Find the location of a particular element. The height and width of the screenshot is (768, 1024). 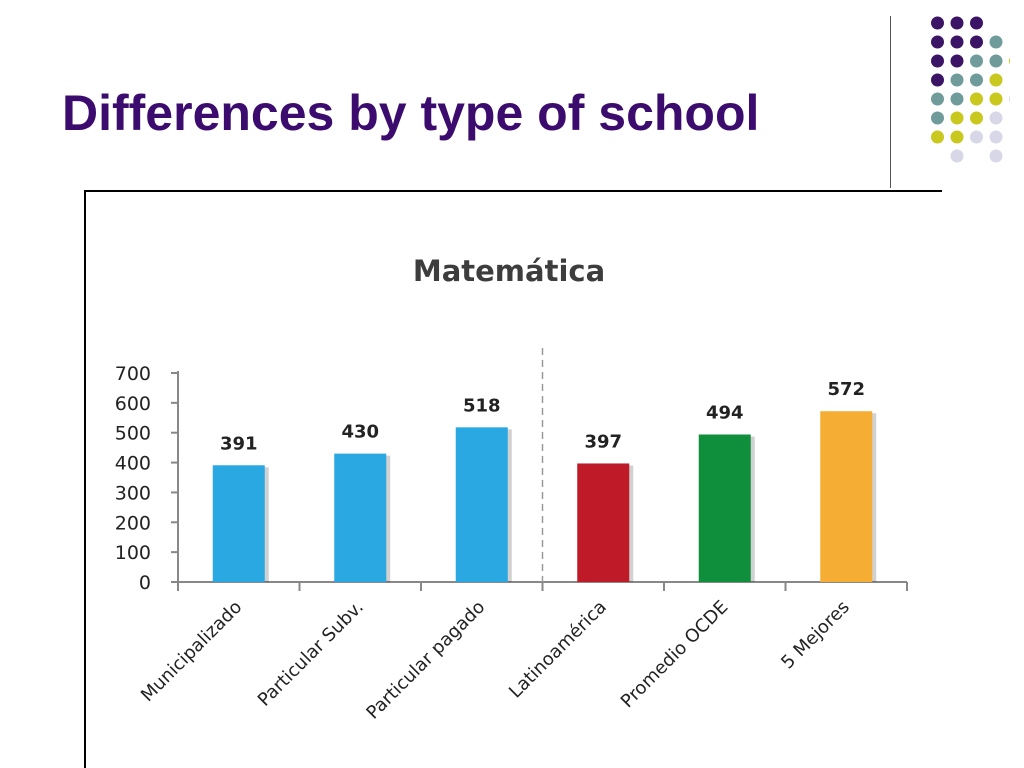

slide-title: Differences by type of school is located at coordinates (411, 113).